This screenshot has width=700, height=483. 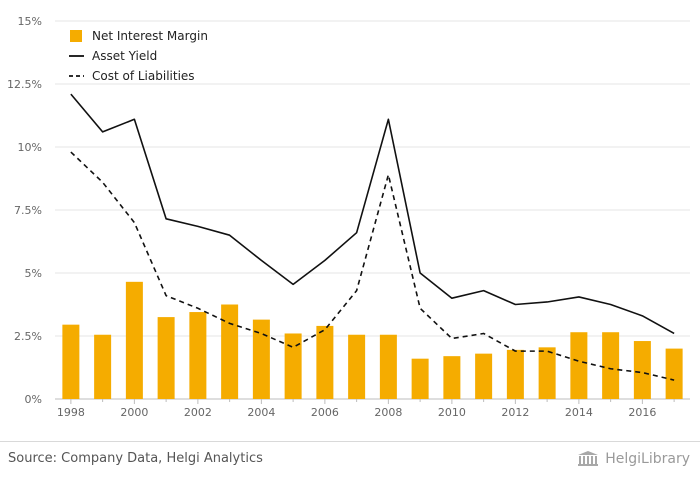 I want to click on x-tick-label: 2000, so click(x=134, y=412).